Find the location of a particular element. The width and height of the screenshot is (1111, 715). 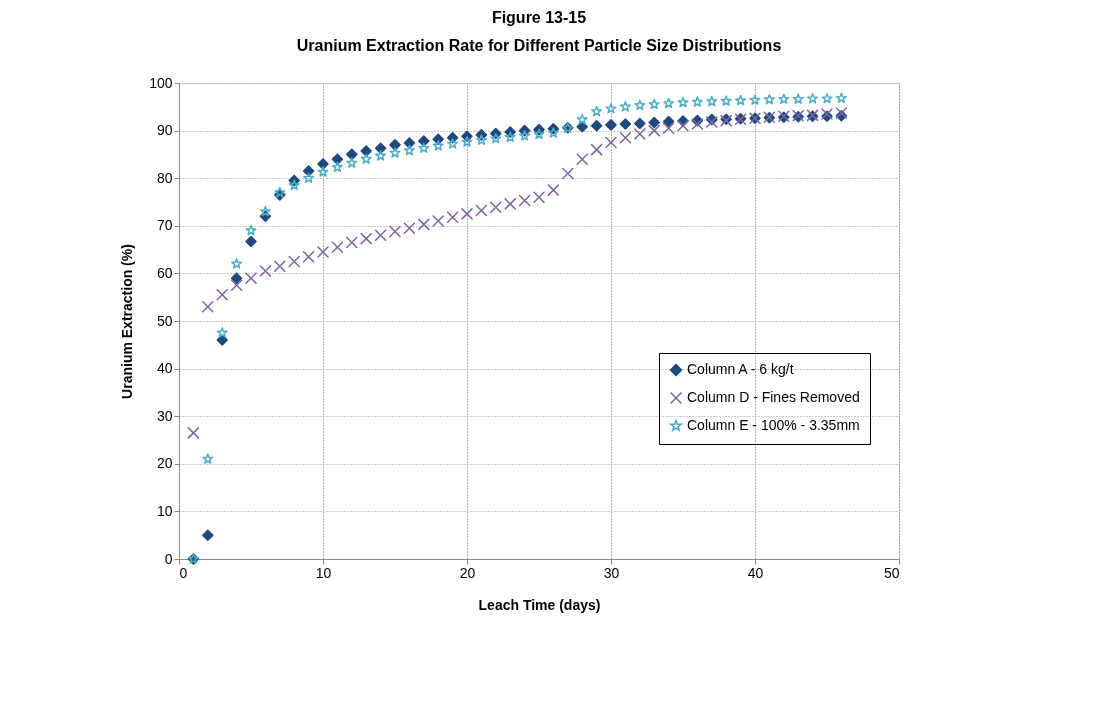

y-tick-label: 70 is located at coordinates (164, 225).